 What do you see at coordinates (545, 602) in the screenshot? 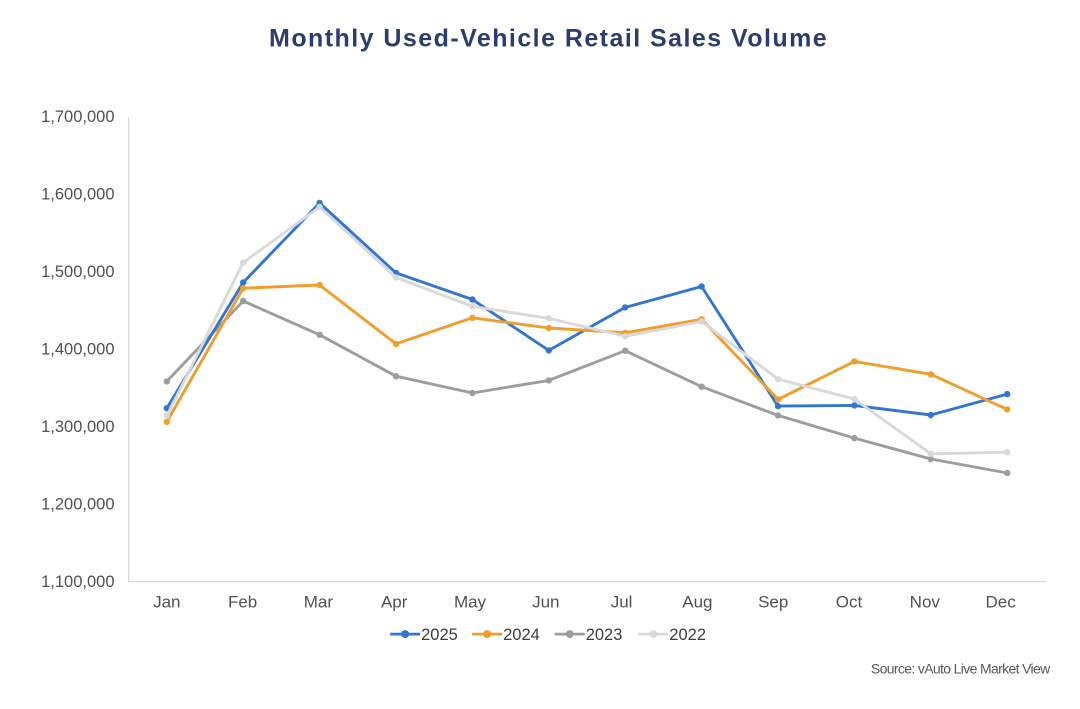
I see `svg-text: Jun` at bounding box center [545, 602].